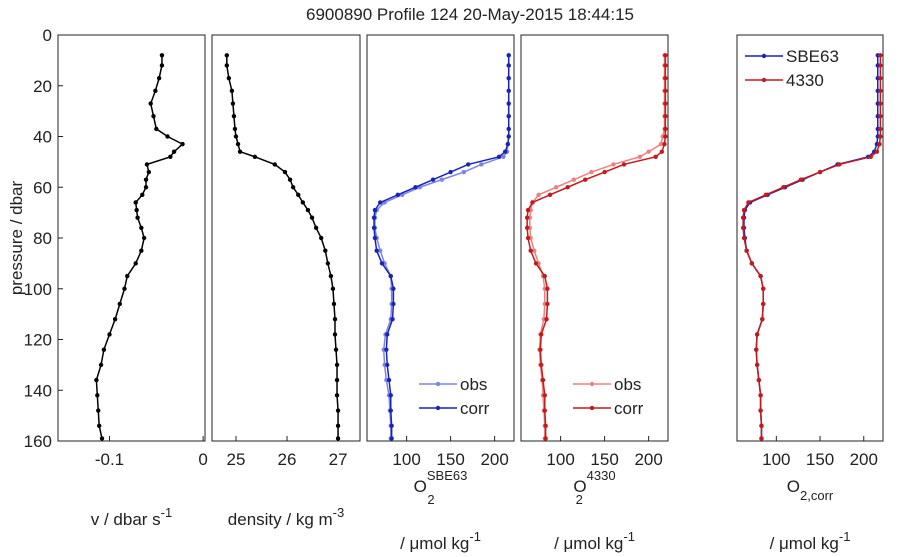  I want to click on y-tick-label: 60, so click(42, 187).